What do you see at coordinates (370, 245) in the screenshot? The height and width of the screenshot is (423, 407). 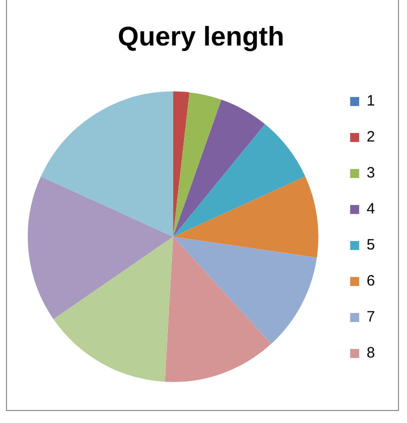 I see `legend-label: 5` at bounding box center [370, 245].